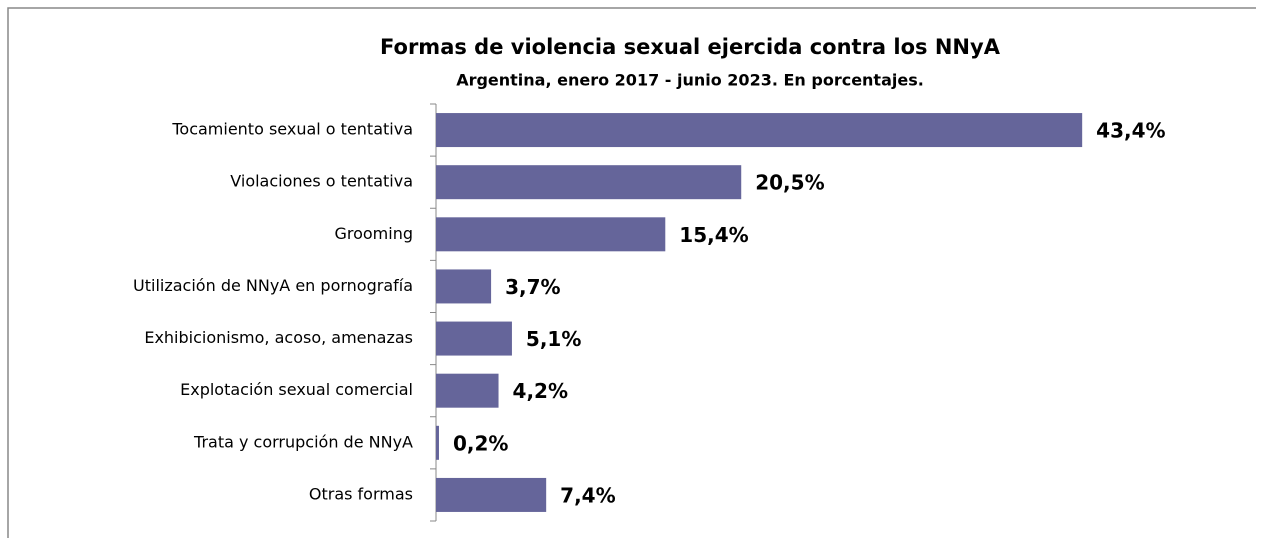 This screenshot has height=538, width=1264. What do you see at coordinates (292, 129) in the screenshot?
I see `category-label: Tocamiento sexual o tentativa` at bounding box center [292, 129].